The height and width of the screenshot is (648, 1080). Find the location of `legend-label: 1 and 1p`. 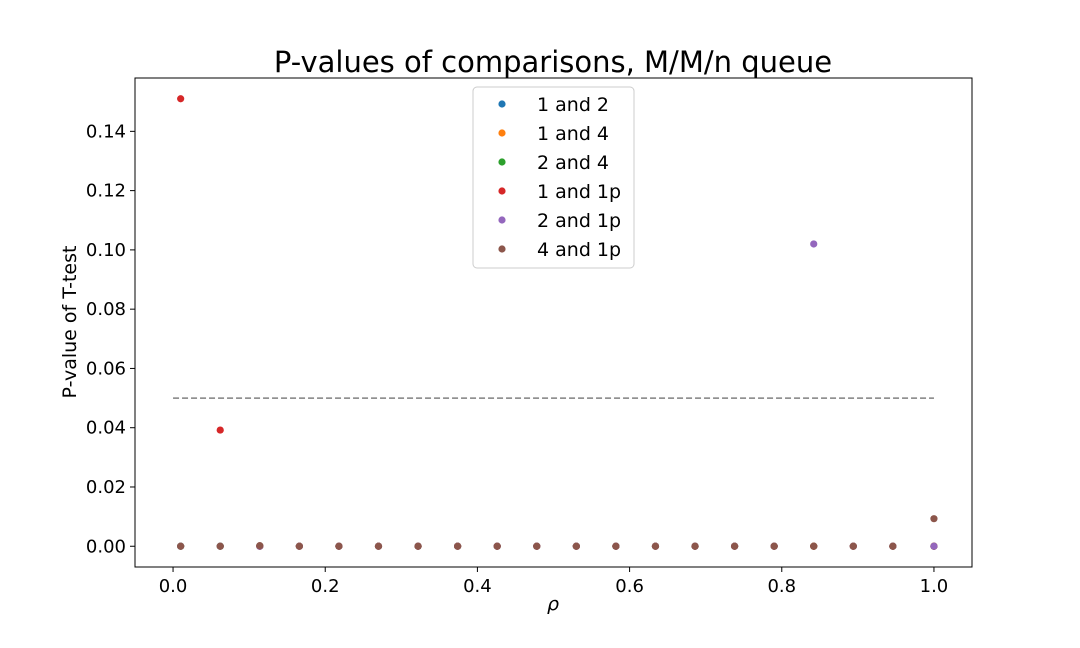

legend-label: 1 and 1p is located at coordinates (579, 192).